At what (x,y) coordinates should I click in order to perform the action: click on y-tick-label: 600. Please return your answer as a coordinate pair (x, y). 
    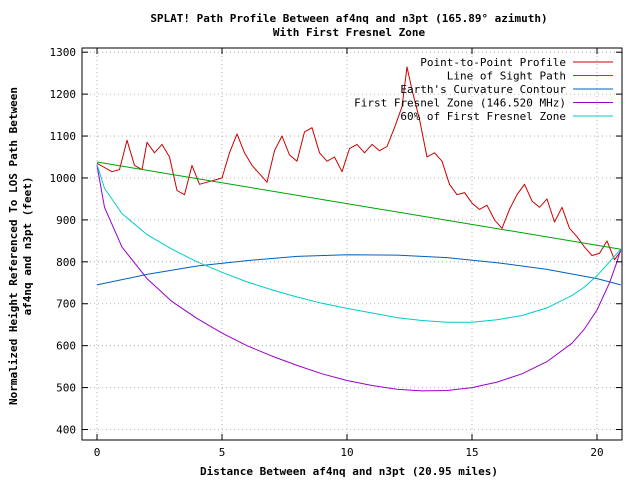
    Looking at the image, I should click on (66, 346).